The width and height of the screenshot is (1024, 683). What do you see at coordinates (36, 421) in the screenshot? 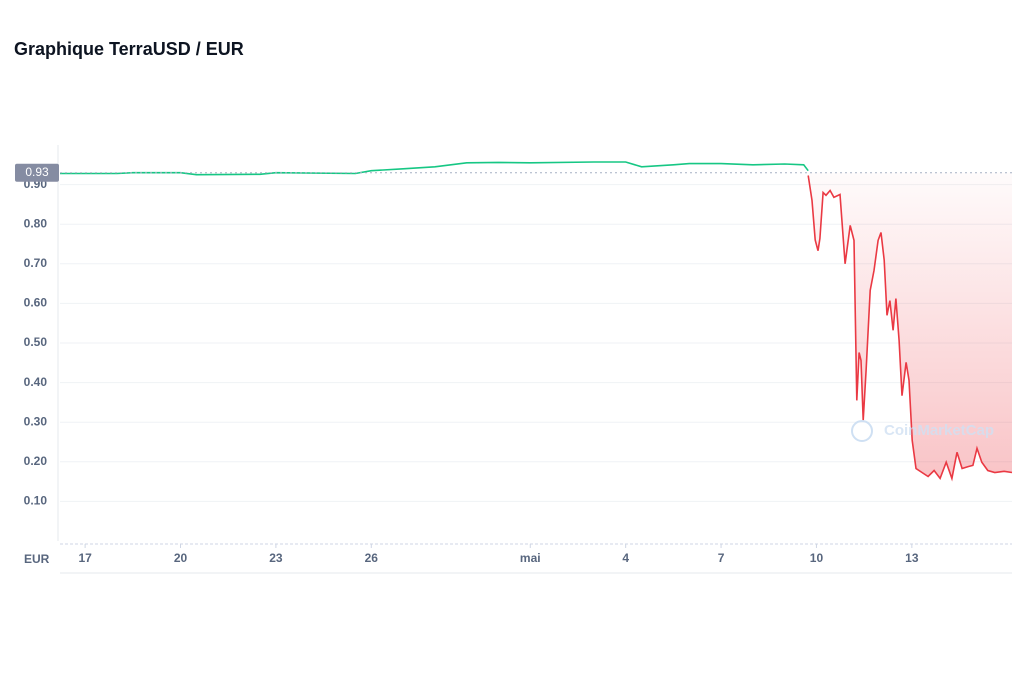
I see `y-tick-label: 0.30` at bounding box center [36, 421].